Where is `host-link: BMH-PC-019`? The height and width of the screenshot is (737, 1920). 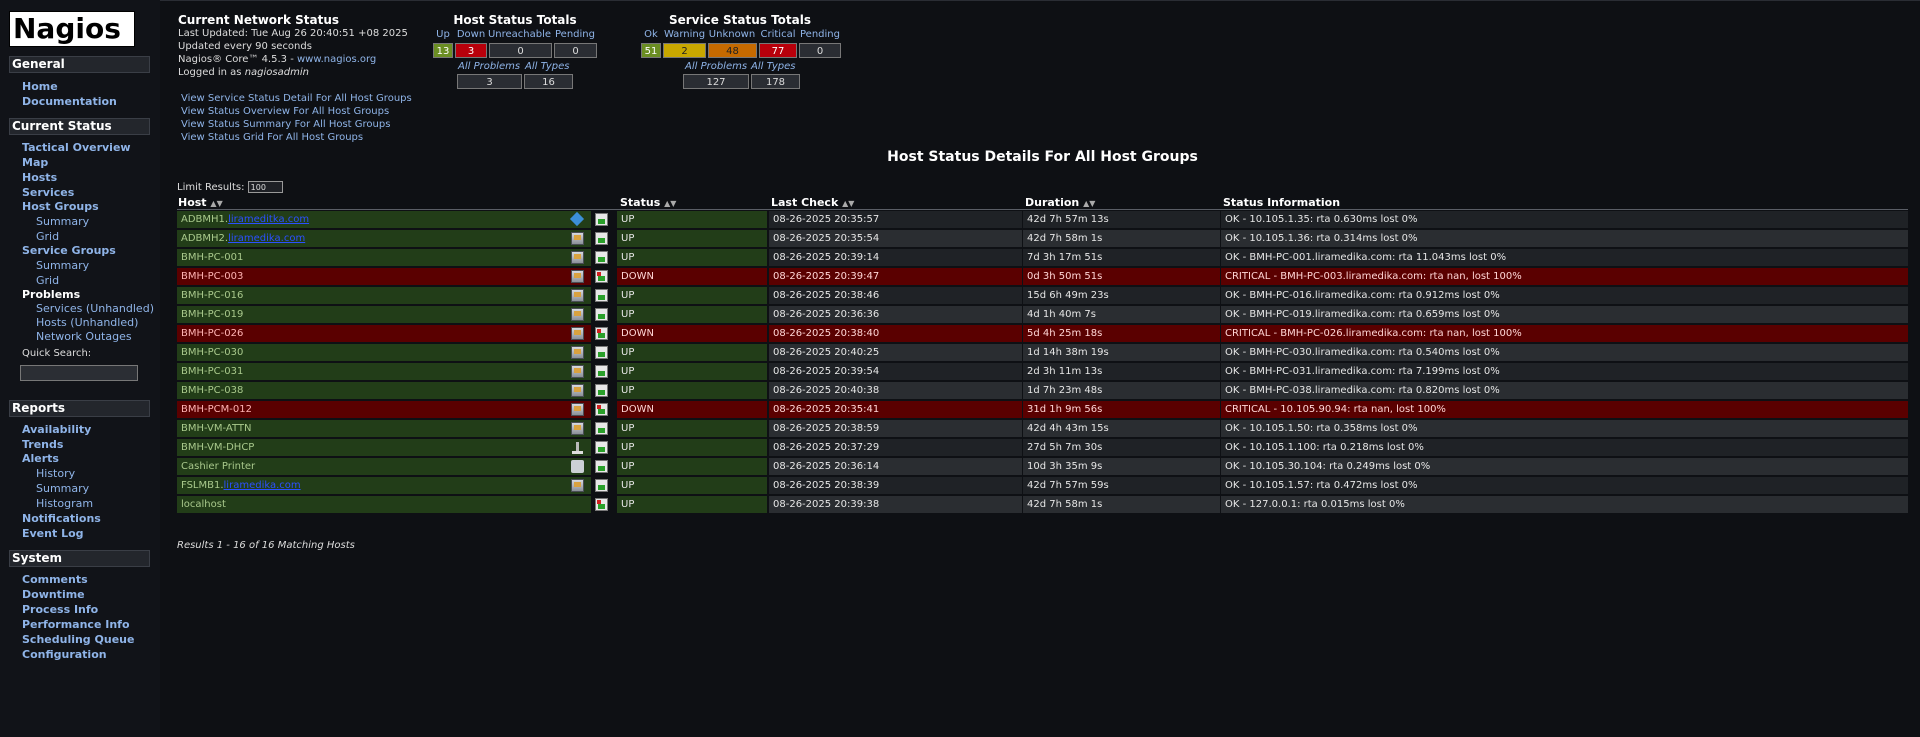 host-link: BMH-PC-019 is located at coordinates (212, 314).